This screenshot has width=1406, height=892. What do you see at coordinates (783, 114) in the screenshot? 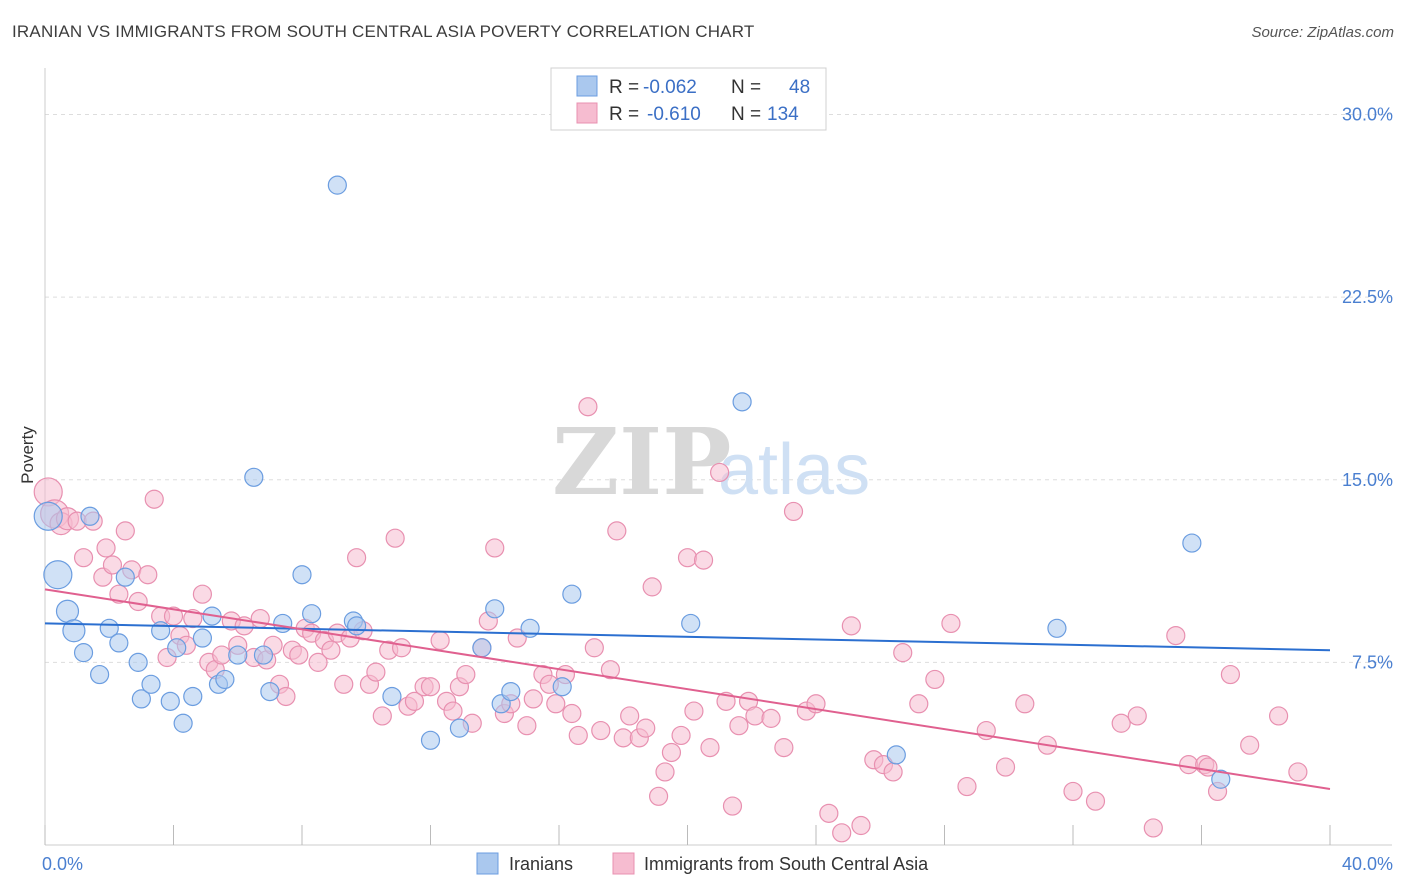
I see `legend-n-value-2: 134` at bounding box center [783, 114].